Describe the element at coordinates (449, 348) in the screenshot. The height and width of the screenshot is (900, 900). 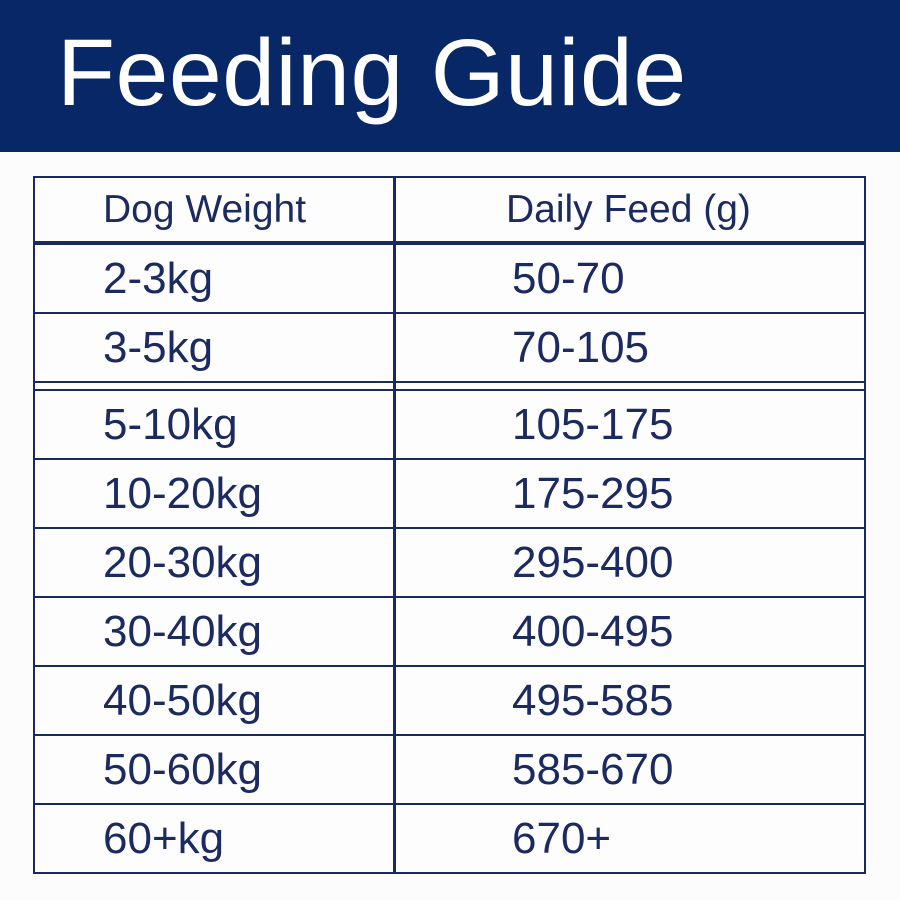
I see `table-row: 3-5kg 70-105` at that location.